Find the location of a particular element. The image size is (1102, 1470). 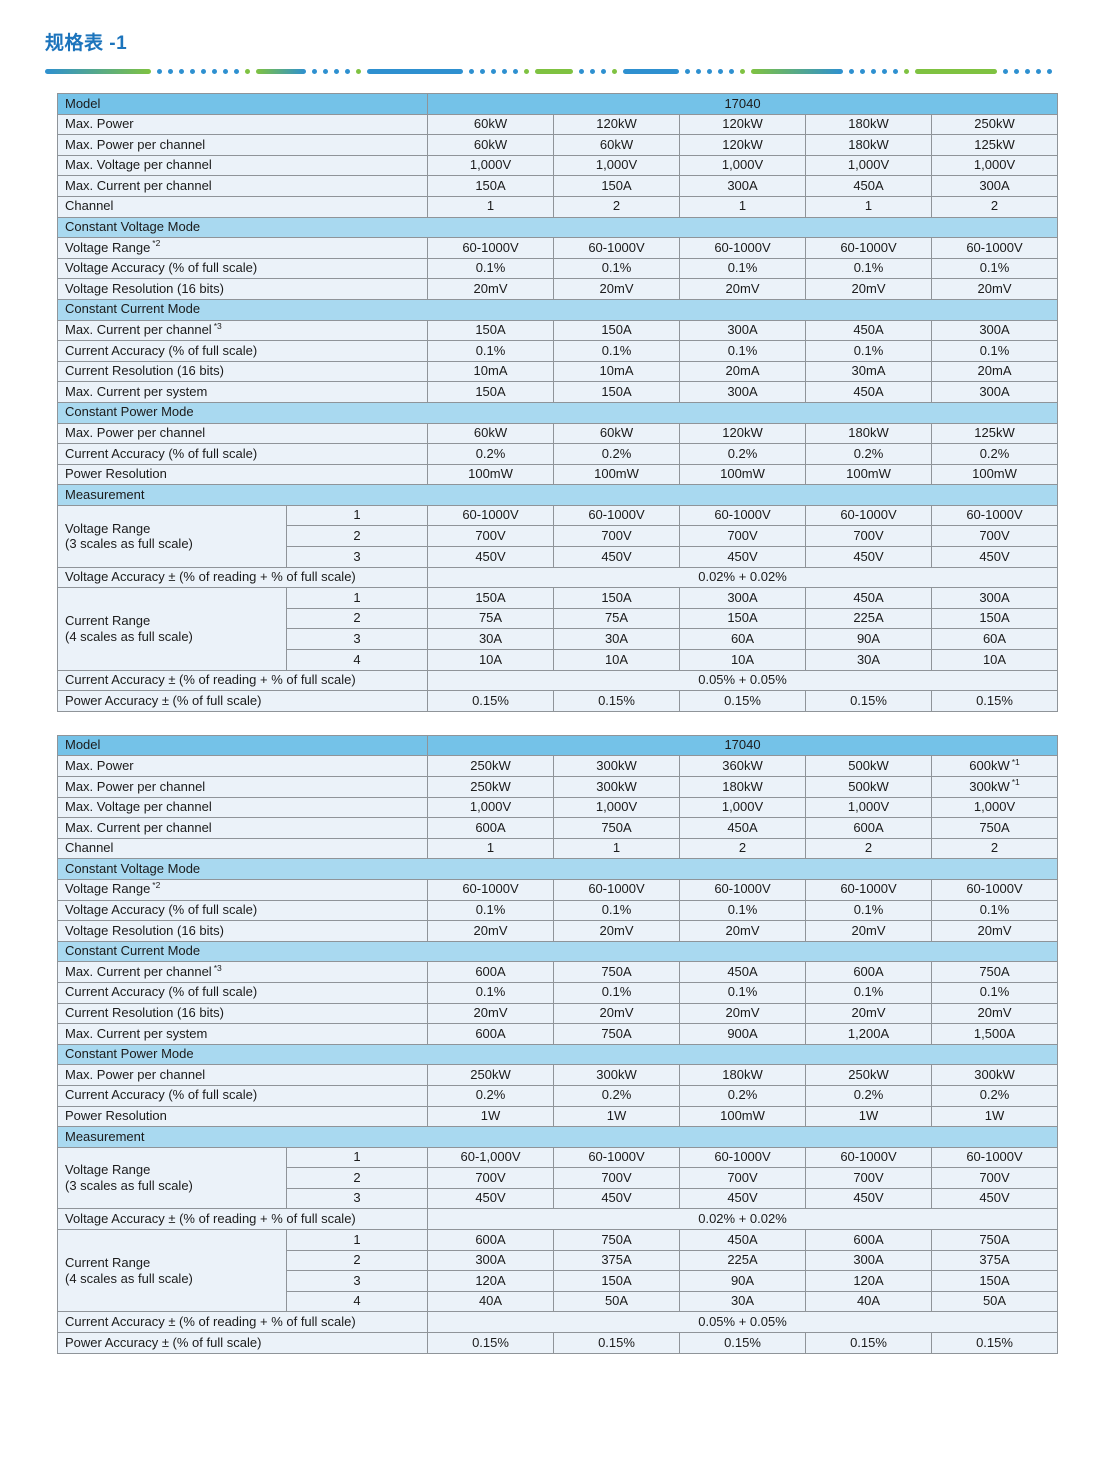

spec-value: 600A is located at coordinates (491, 1240).